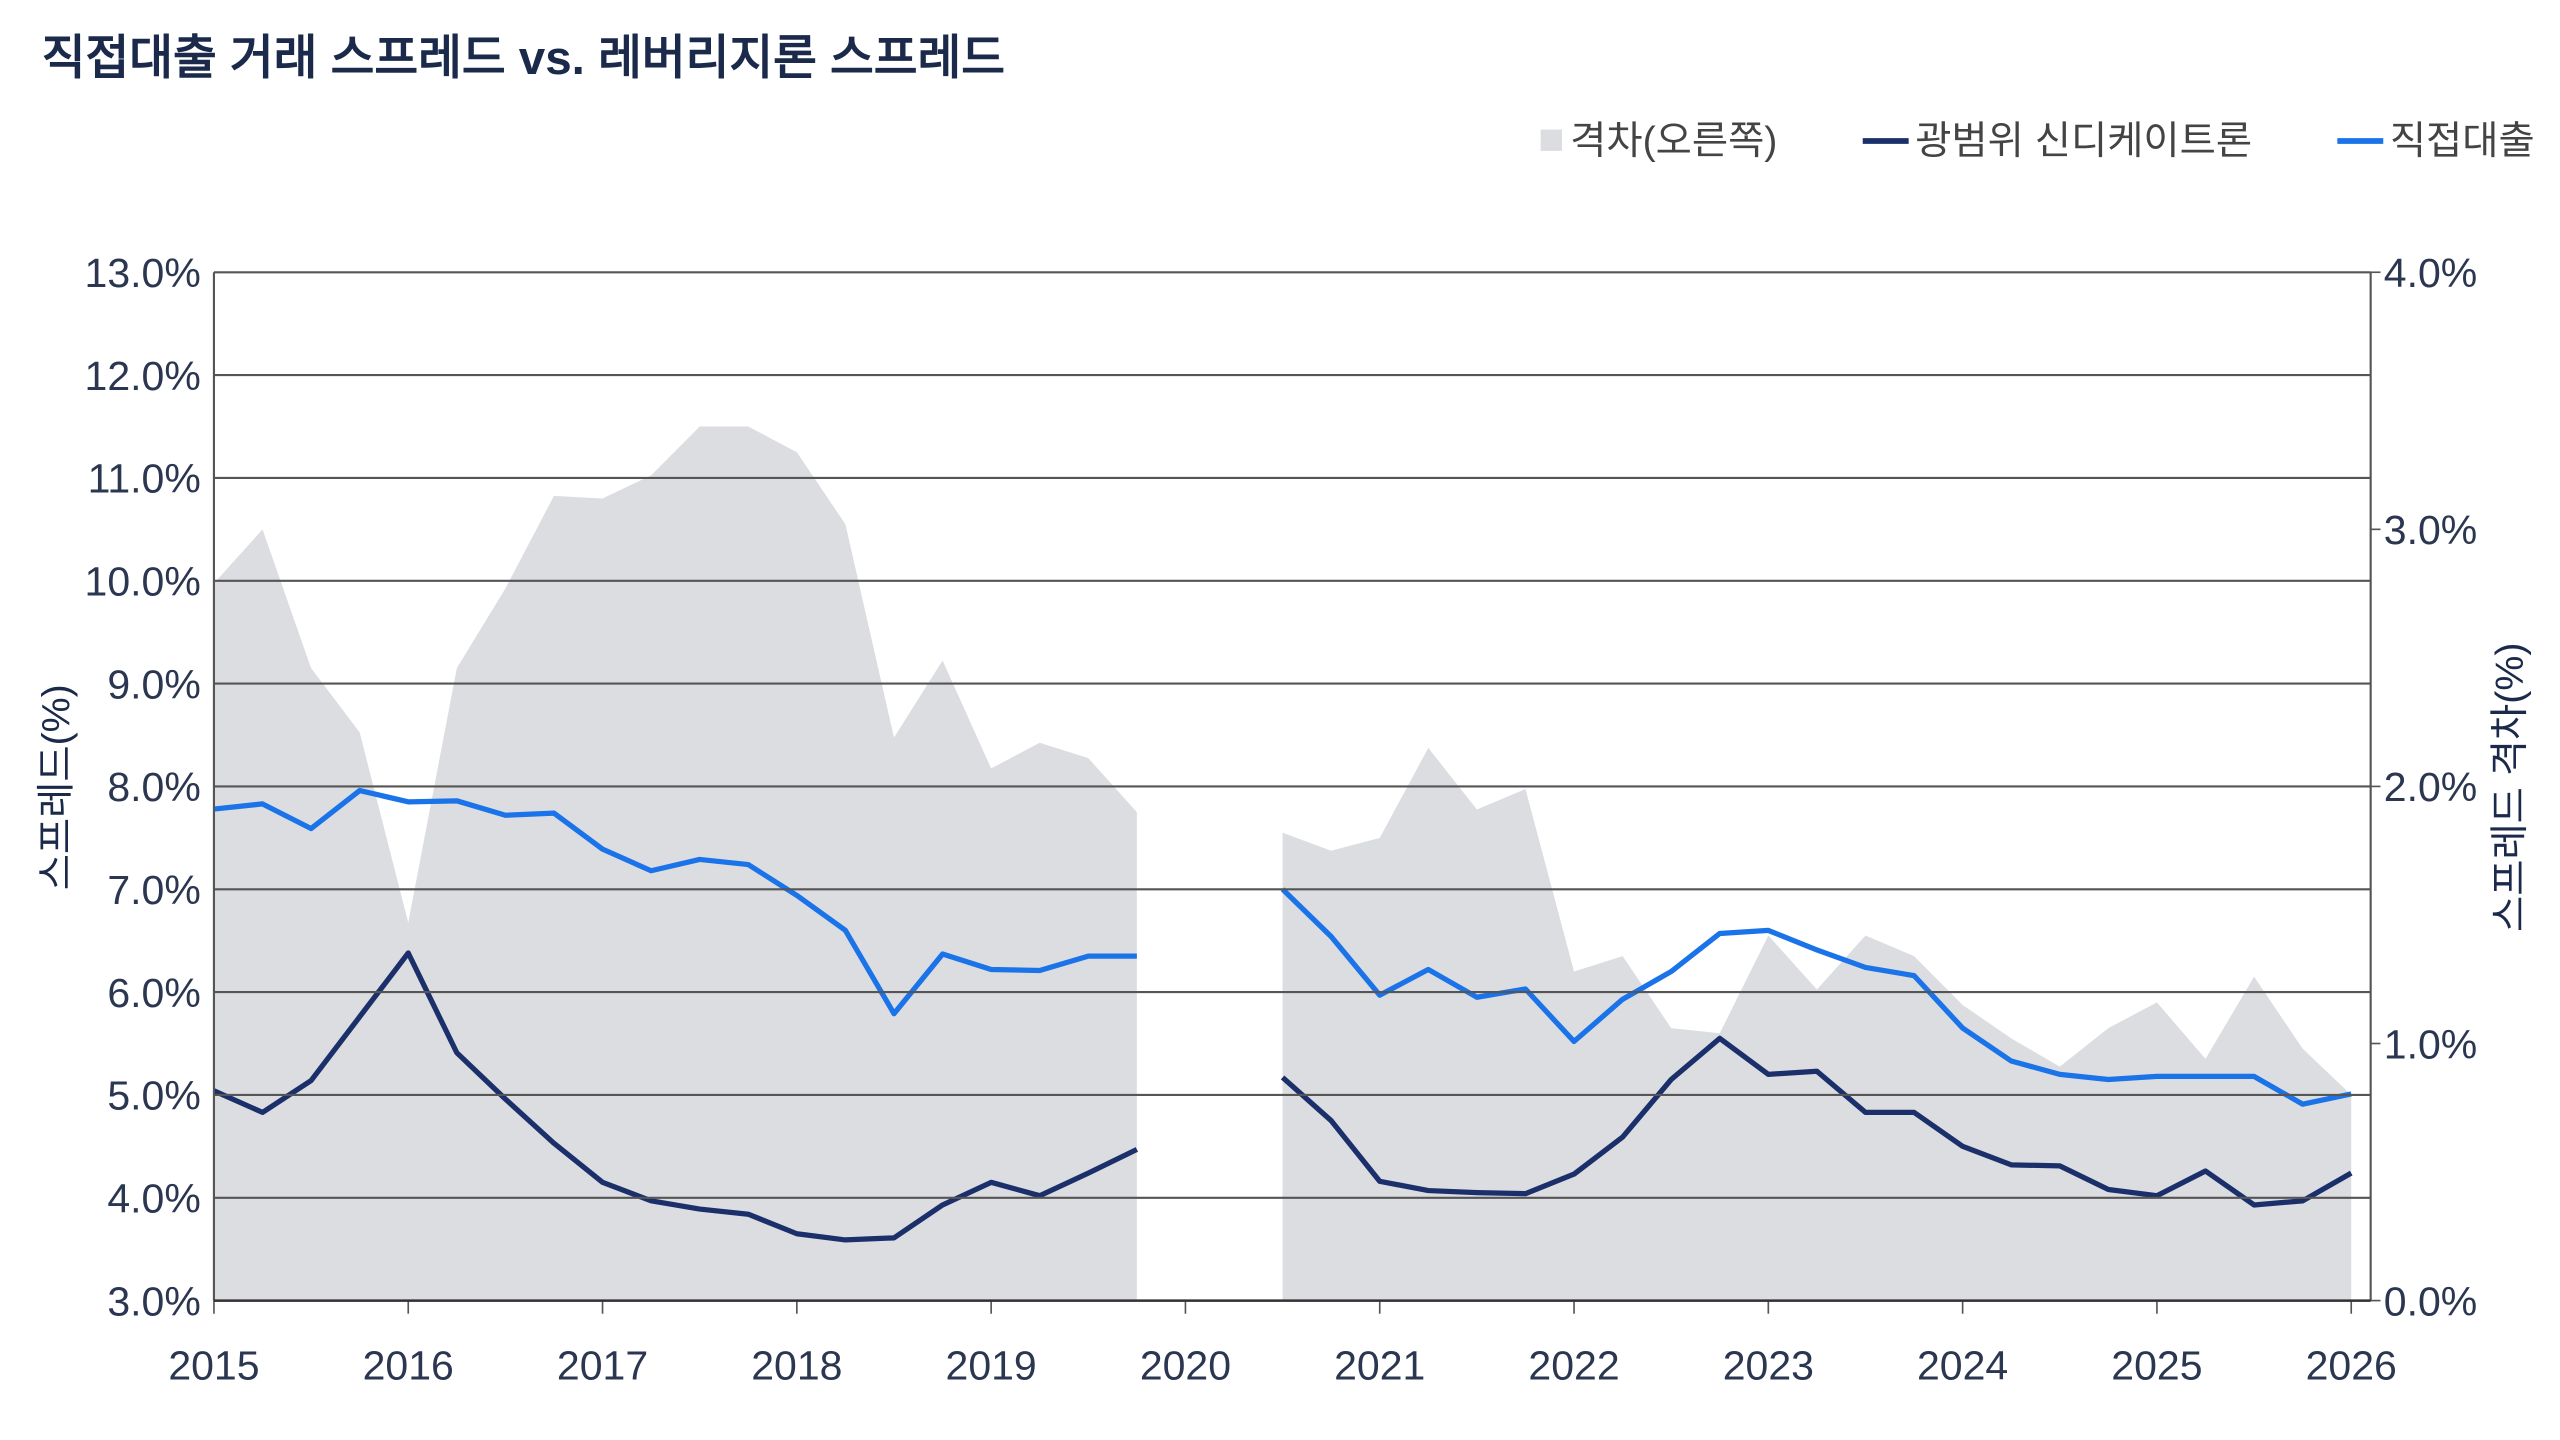  I want to click on y-tick-label: 4.0%, so click(153, 1199).